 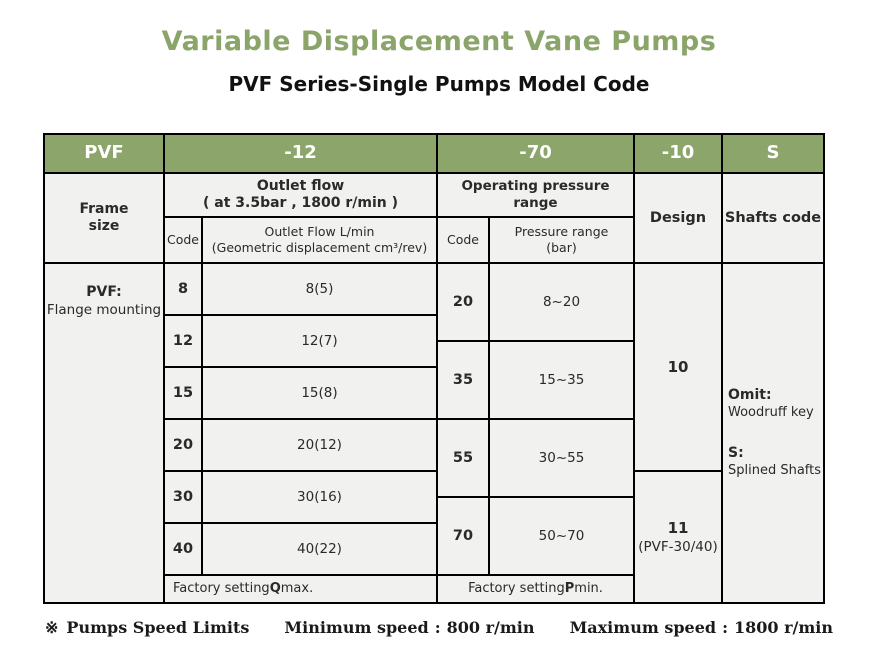 I want to click on flow-code-cell: 15, so click(x=183, y=393).